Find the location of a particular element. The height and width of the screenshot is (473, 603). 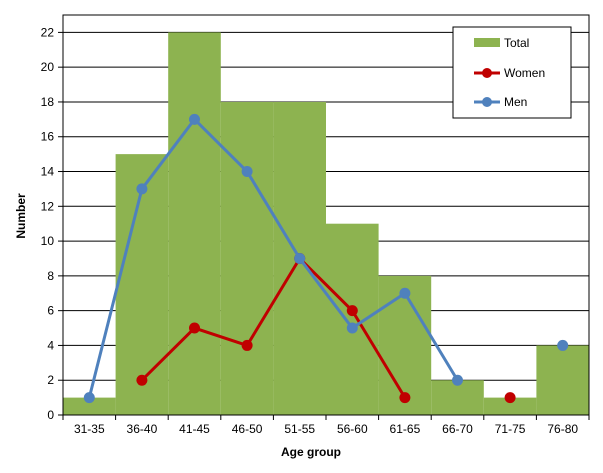

x-tick-label: 66-70 is located at coordinates (457, 429).